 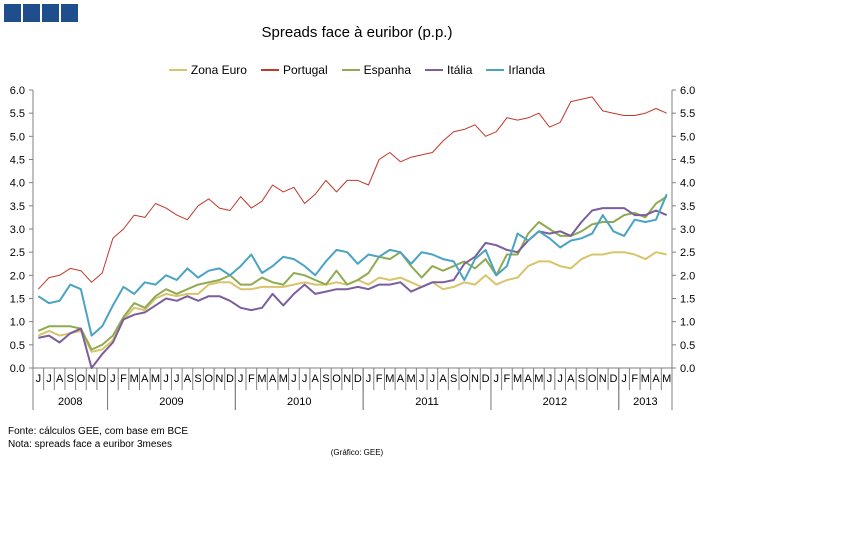 I want to click on y-tick-label-right: 3.5, so click(x=687, y=207).